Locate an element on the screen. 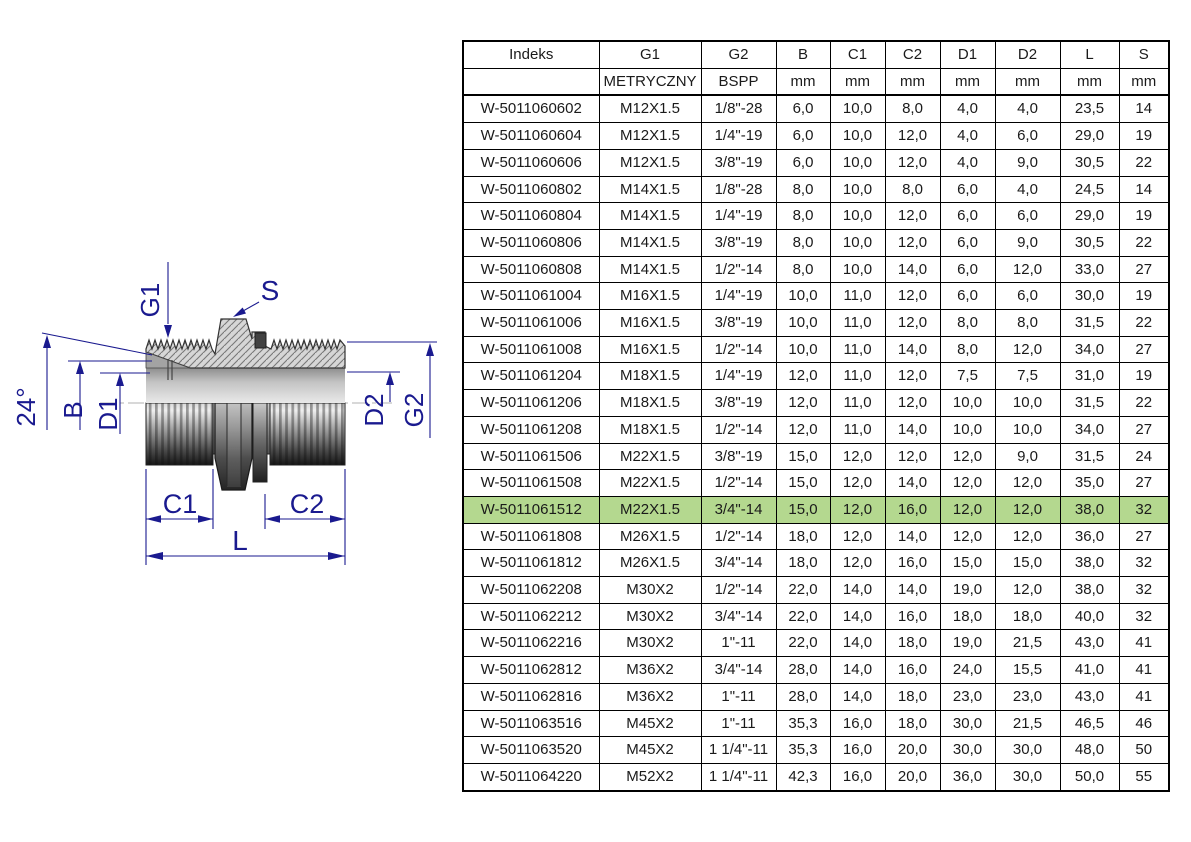 The height and width of the screenshot is (842, 1191). dim-label-g1: G1 is located at coordinates (150, 300).